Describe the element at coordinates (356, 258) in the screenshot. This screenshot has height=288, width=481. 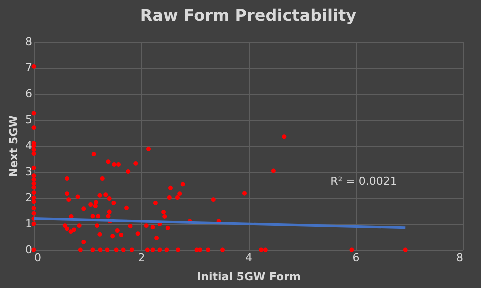
I see `x-tick-label: 6` at that location.